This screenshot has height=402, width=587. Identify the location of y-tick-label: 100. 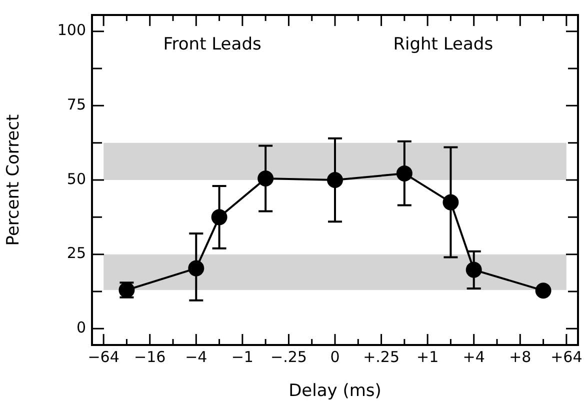
(71, 30).